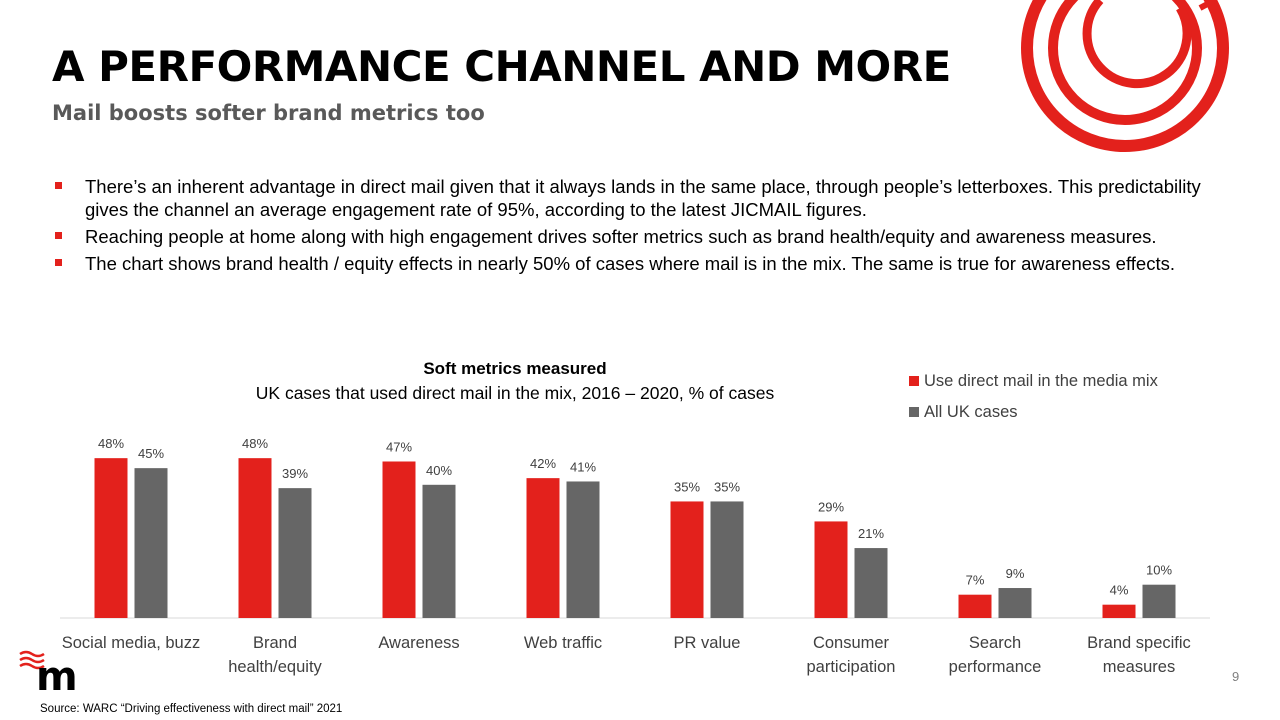 The image size is (1280, 720). Describe the element at coordinates (971, 412) in the screenshot. I see `legend-label: All UK cases` at that location.